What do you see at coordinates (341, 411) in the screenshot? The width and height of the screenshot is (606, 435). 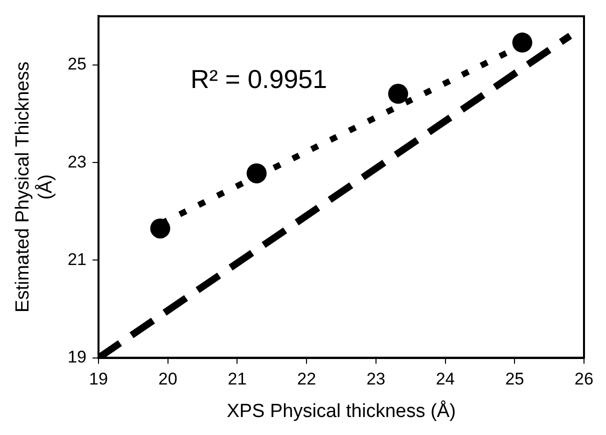 I see `x-axis-title: XPS Physical thickness (Å)` at bounding box center [341, 411].